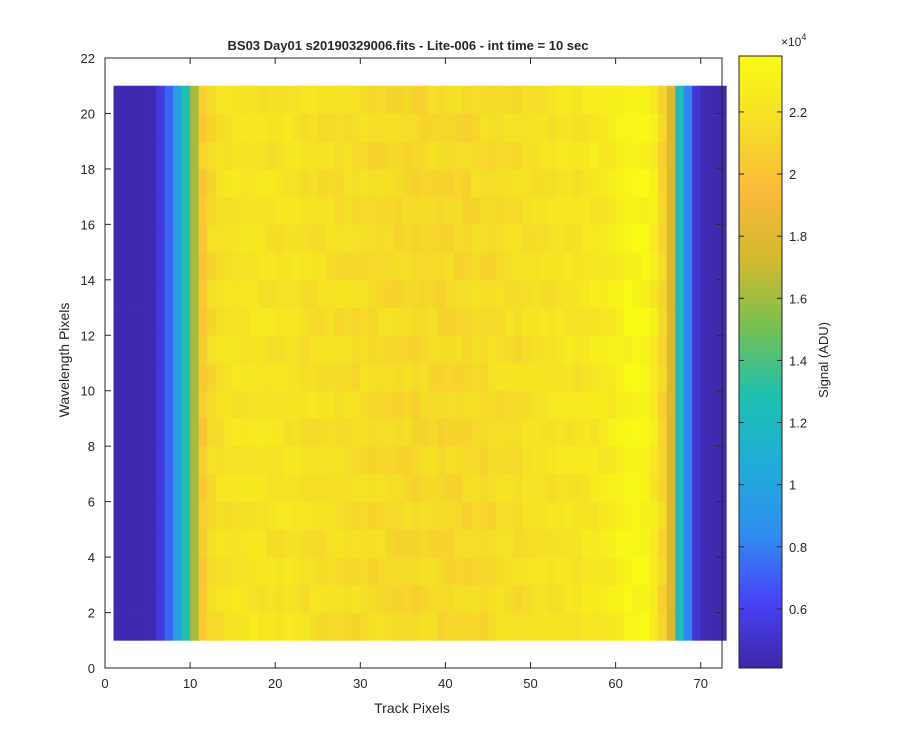 Image resolution: width=900 pixels, height=750 pixels. What do you see at coordinates (88, 391) in the screenshot?
I see `y-tick-label: 10` at bounding box center [88, 391].